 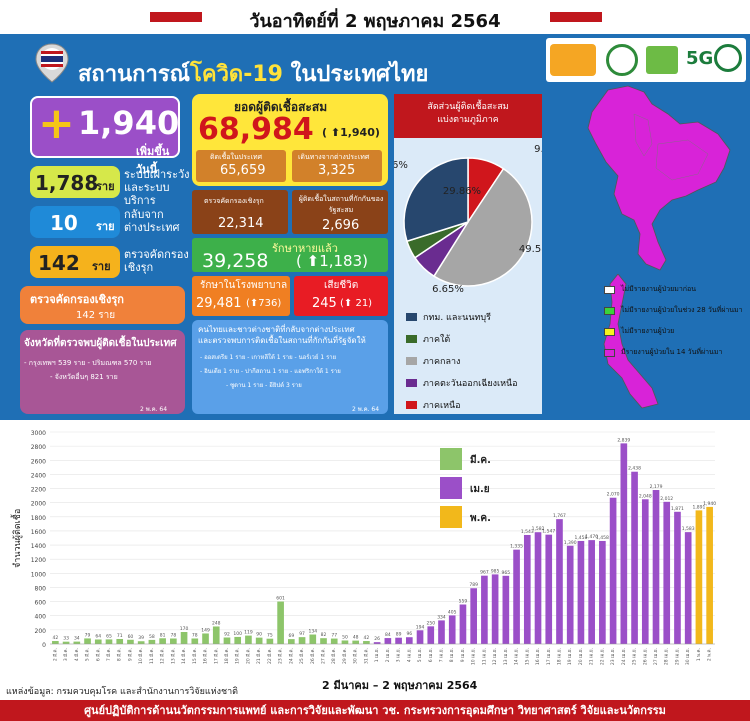 I want to click on domestic-box: ติดเชื้อในประเทศ 65,659, so click(x=241, y=166).